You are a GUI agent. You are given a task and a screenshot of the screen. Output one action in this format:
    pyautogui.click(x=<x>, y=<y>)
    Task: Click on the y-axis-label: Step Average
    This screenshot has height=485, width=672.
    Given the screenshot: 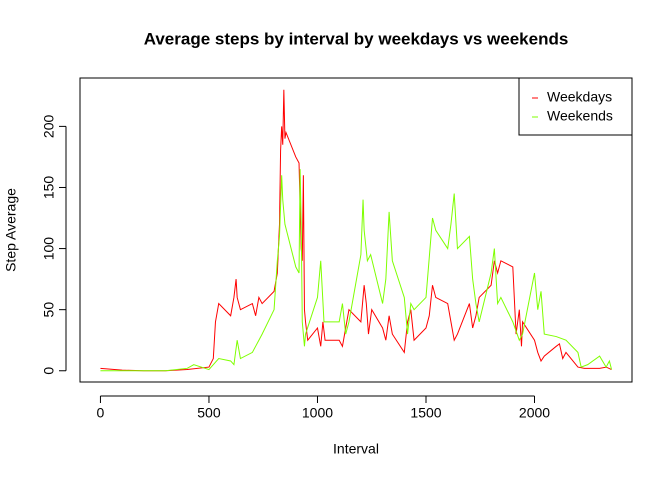 What is the action you would take?
    pyautogui.click(x=11, y=230)
    